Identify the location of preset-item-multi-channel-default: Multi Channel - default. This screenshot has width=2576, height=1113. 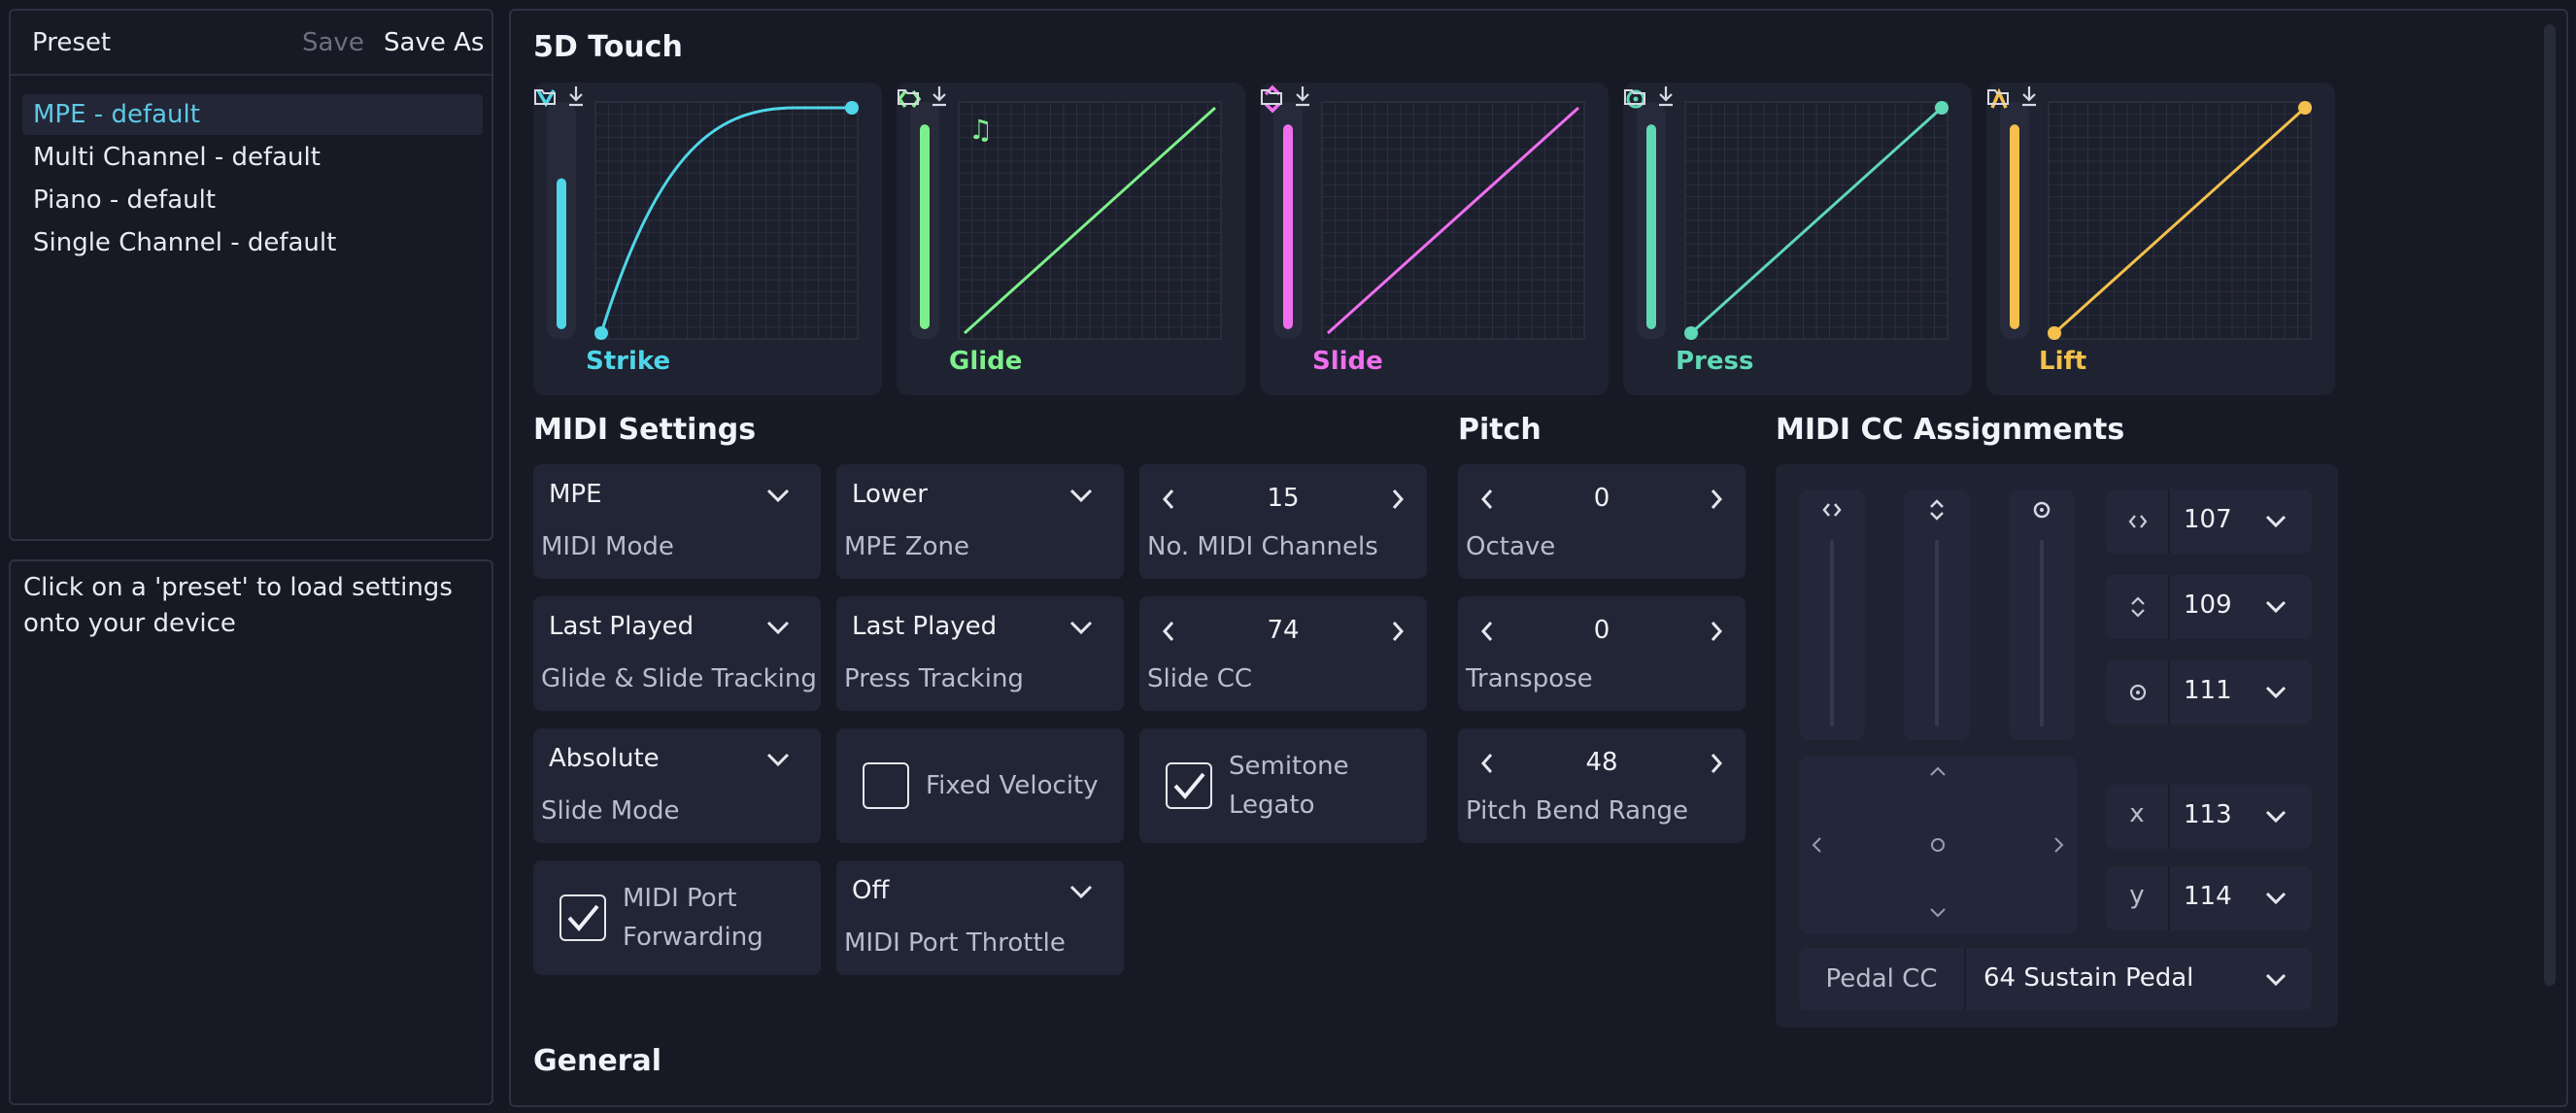
(177, 157).